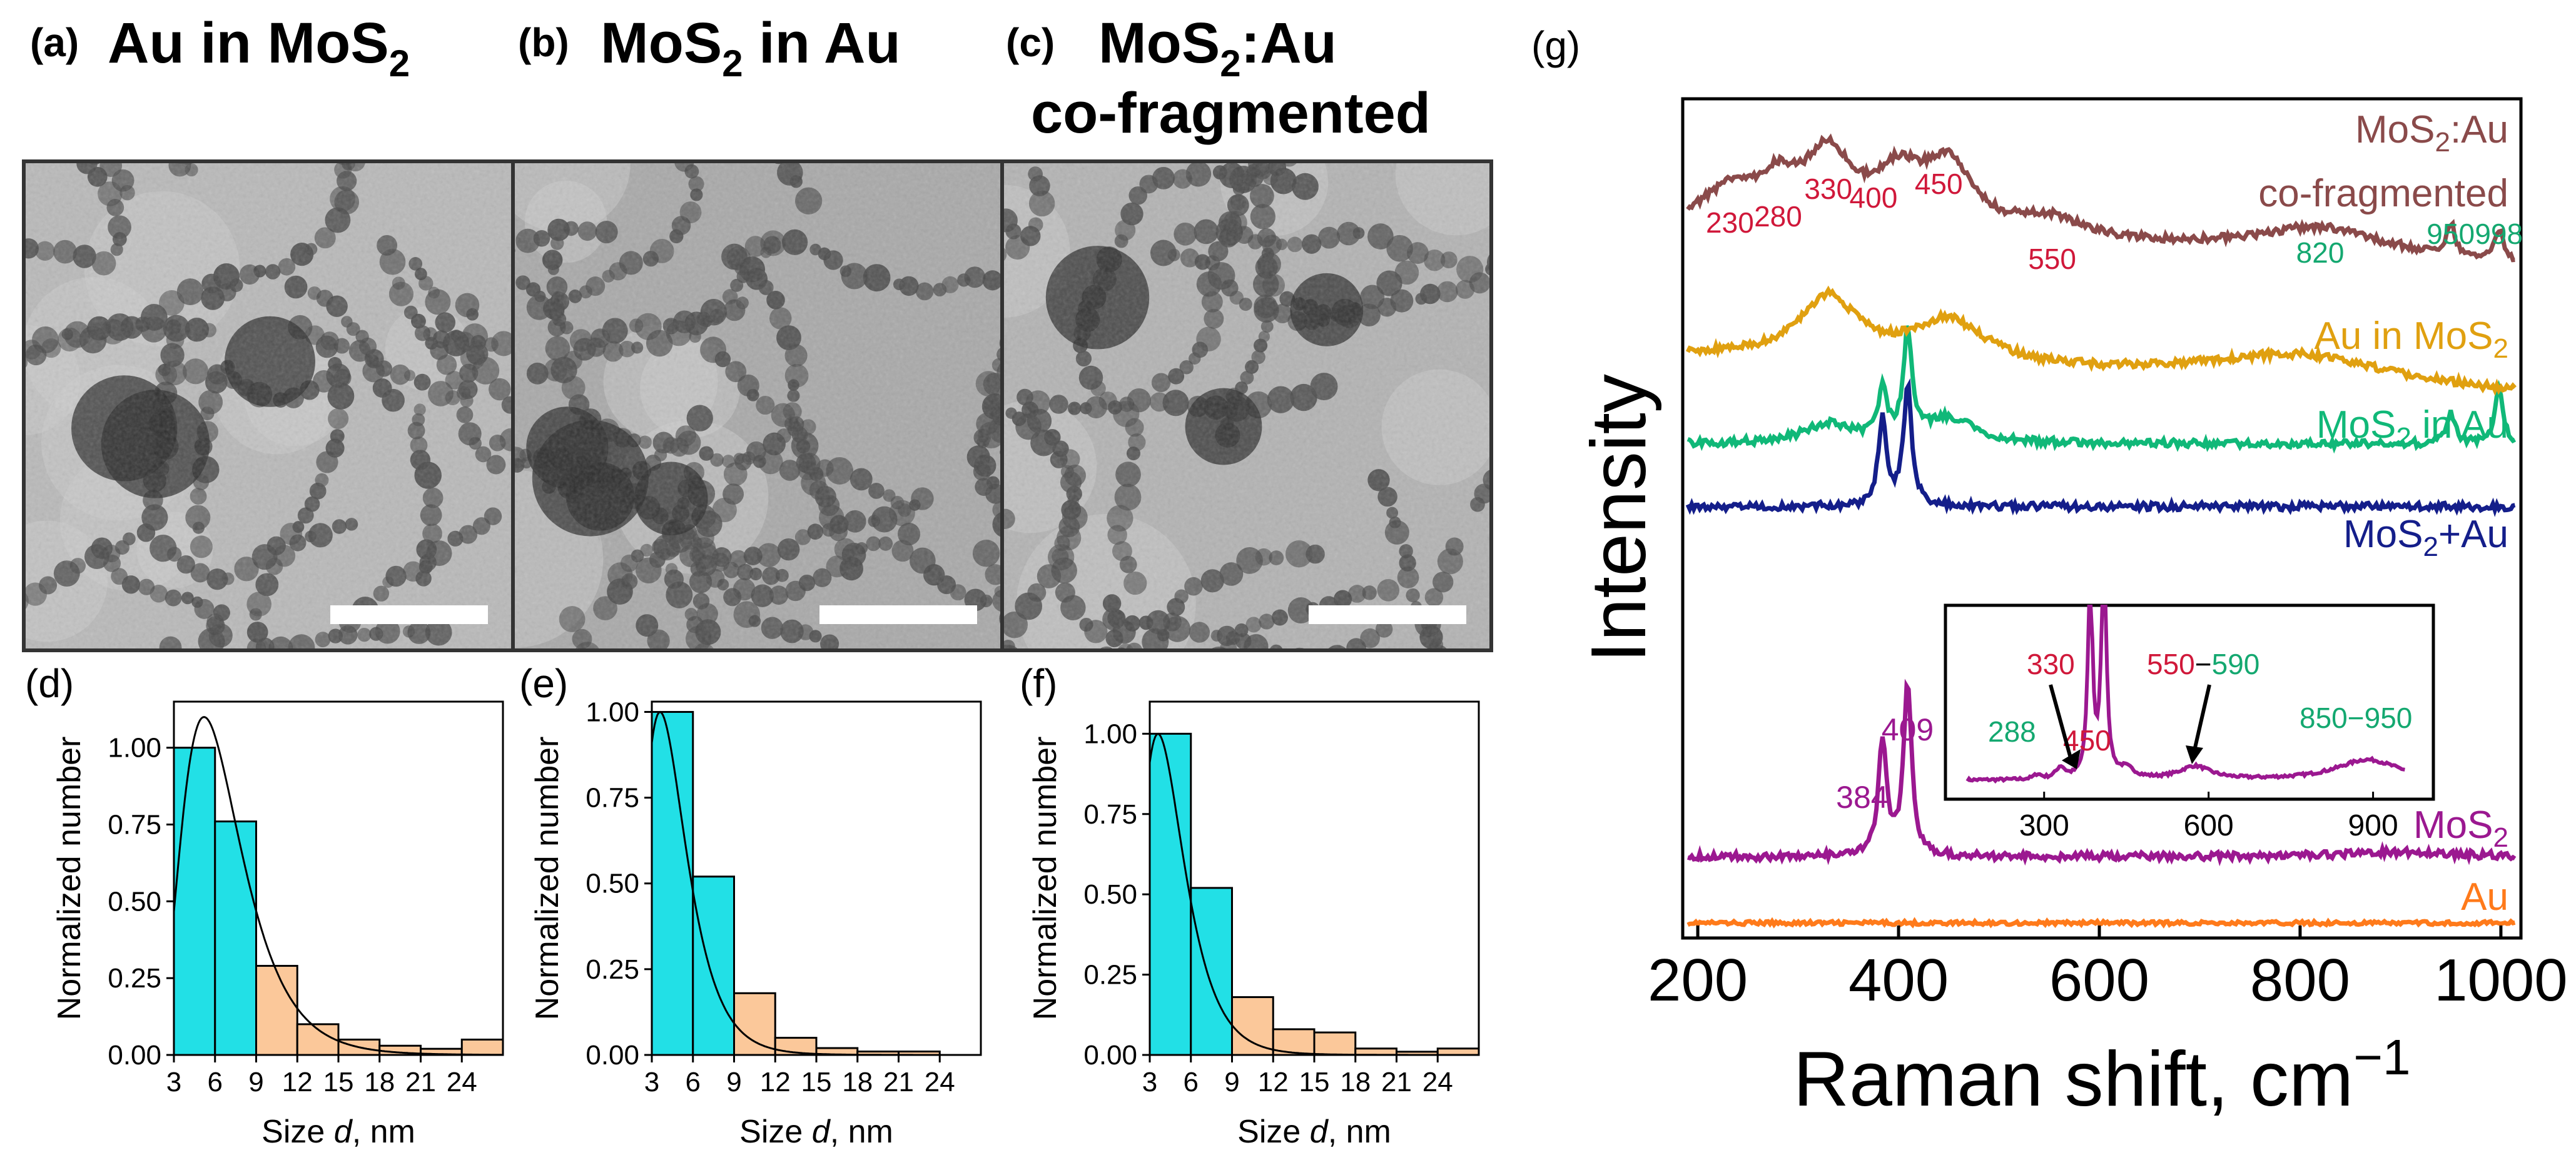 The image size is (2576, 1165). I want to click on svg-text: MoS2 in Au, so click(751, 47).